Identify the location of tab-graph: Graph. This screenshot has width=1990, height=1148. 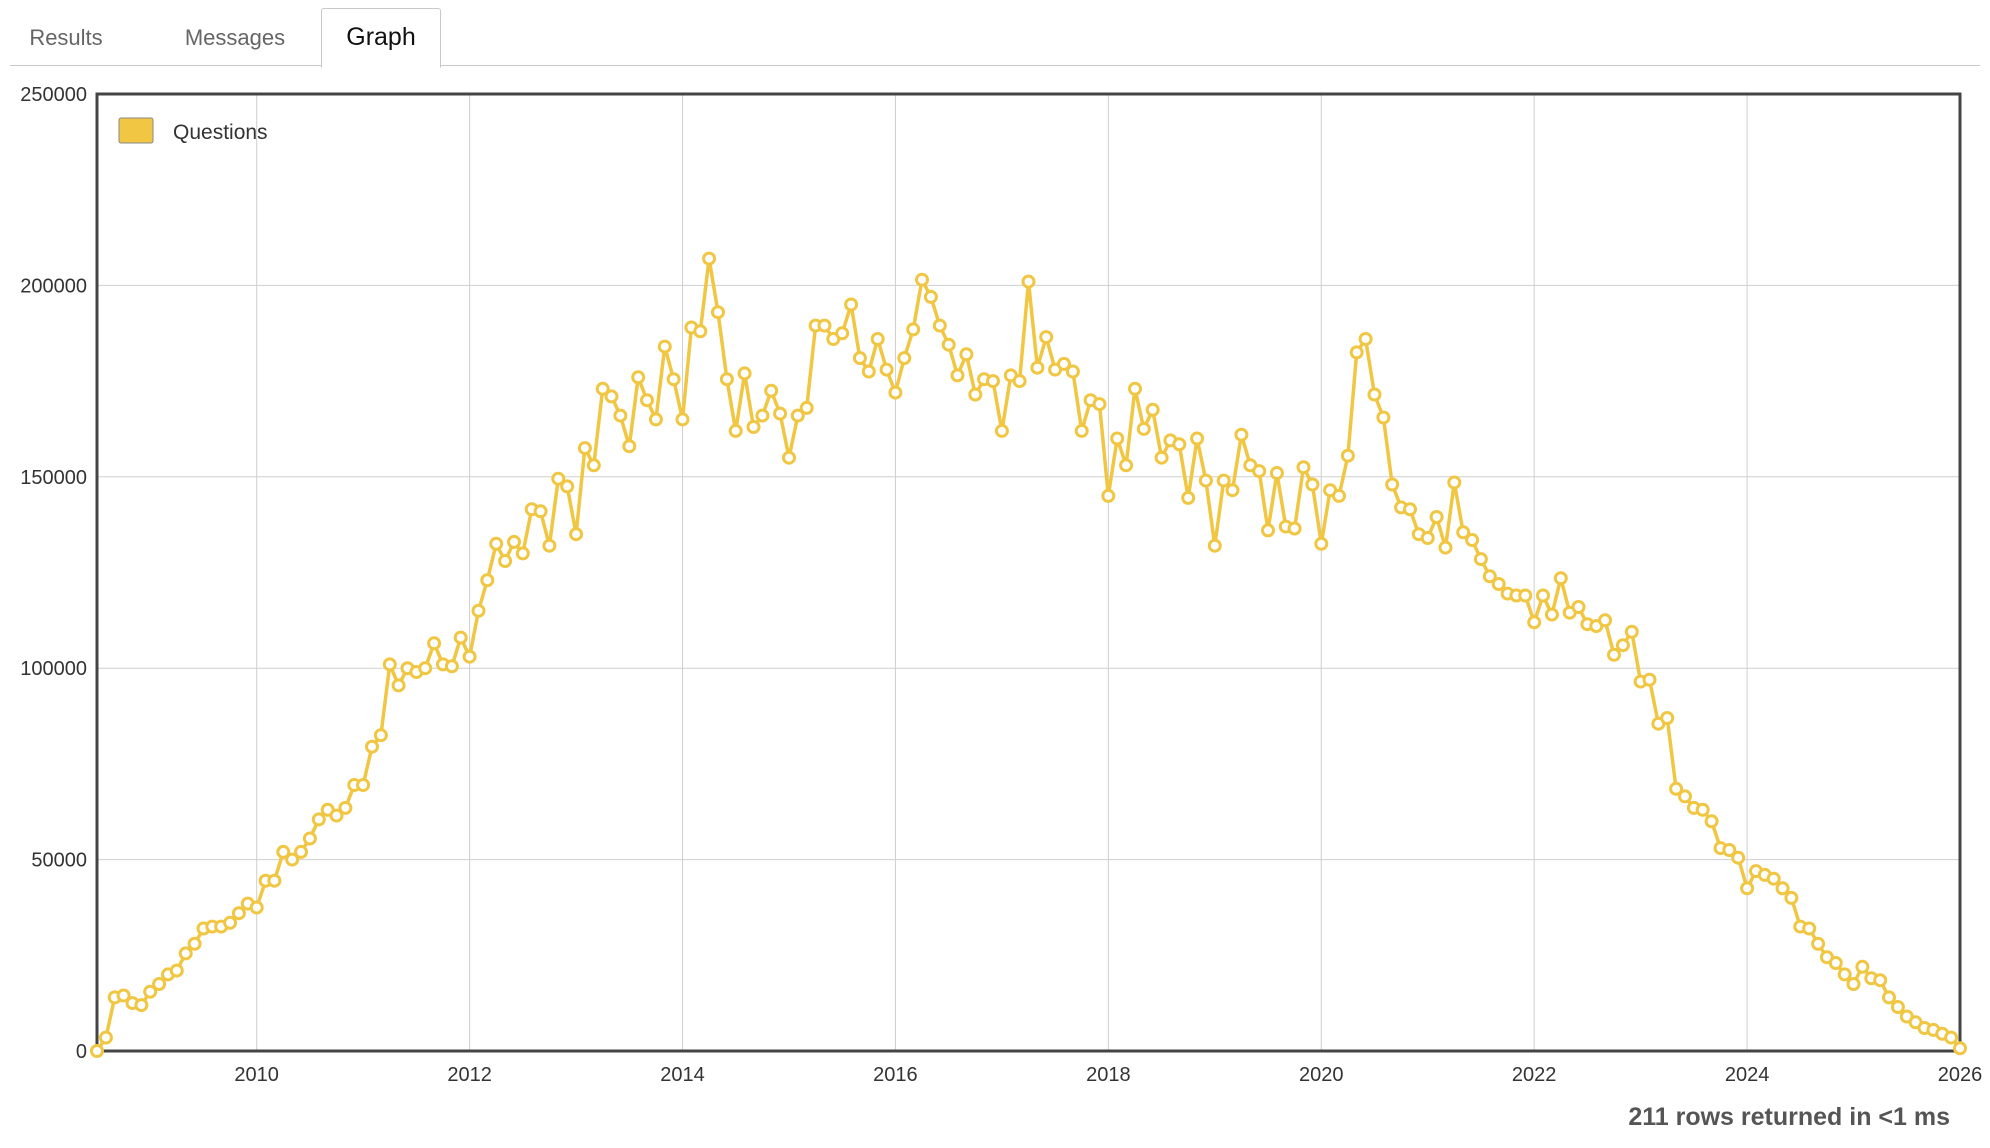
(381, 38).